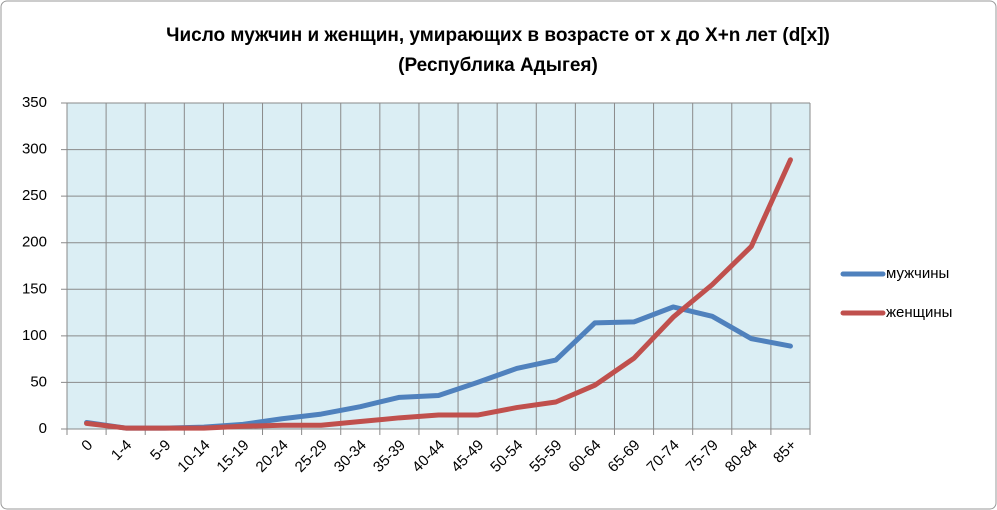 The image size is (997, 510). What do you see at coordinates (917, 273) in the screenshot?
I see `legend-label: мужчины` at bounding box center [917, 273].